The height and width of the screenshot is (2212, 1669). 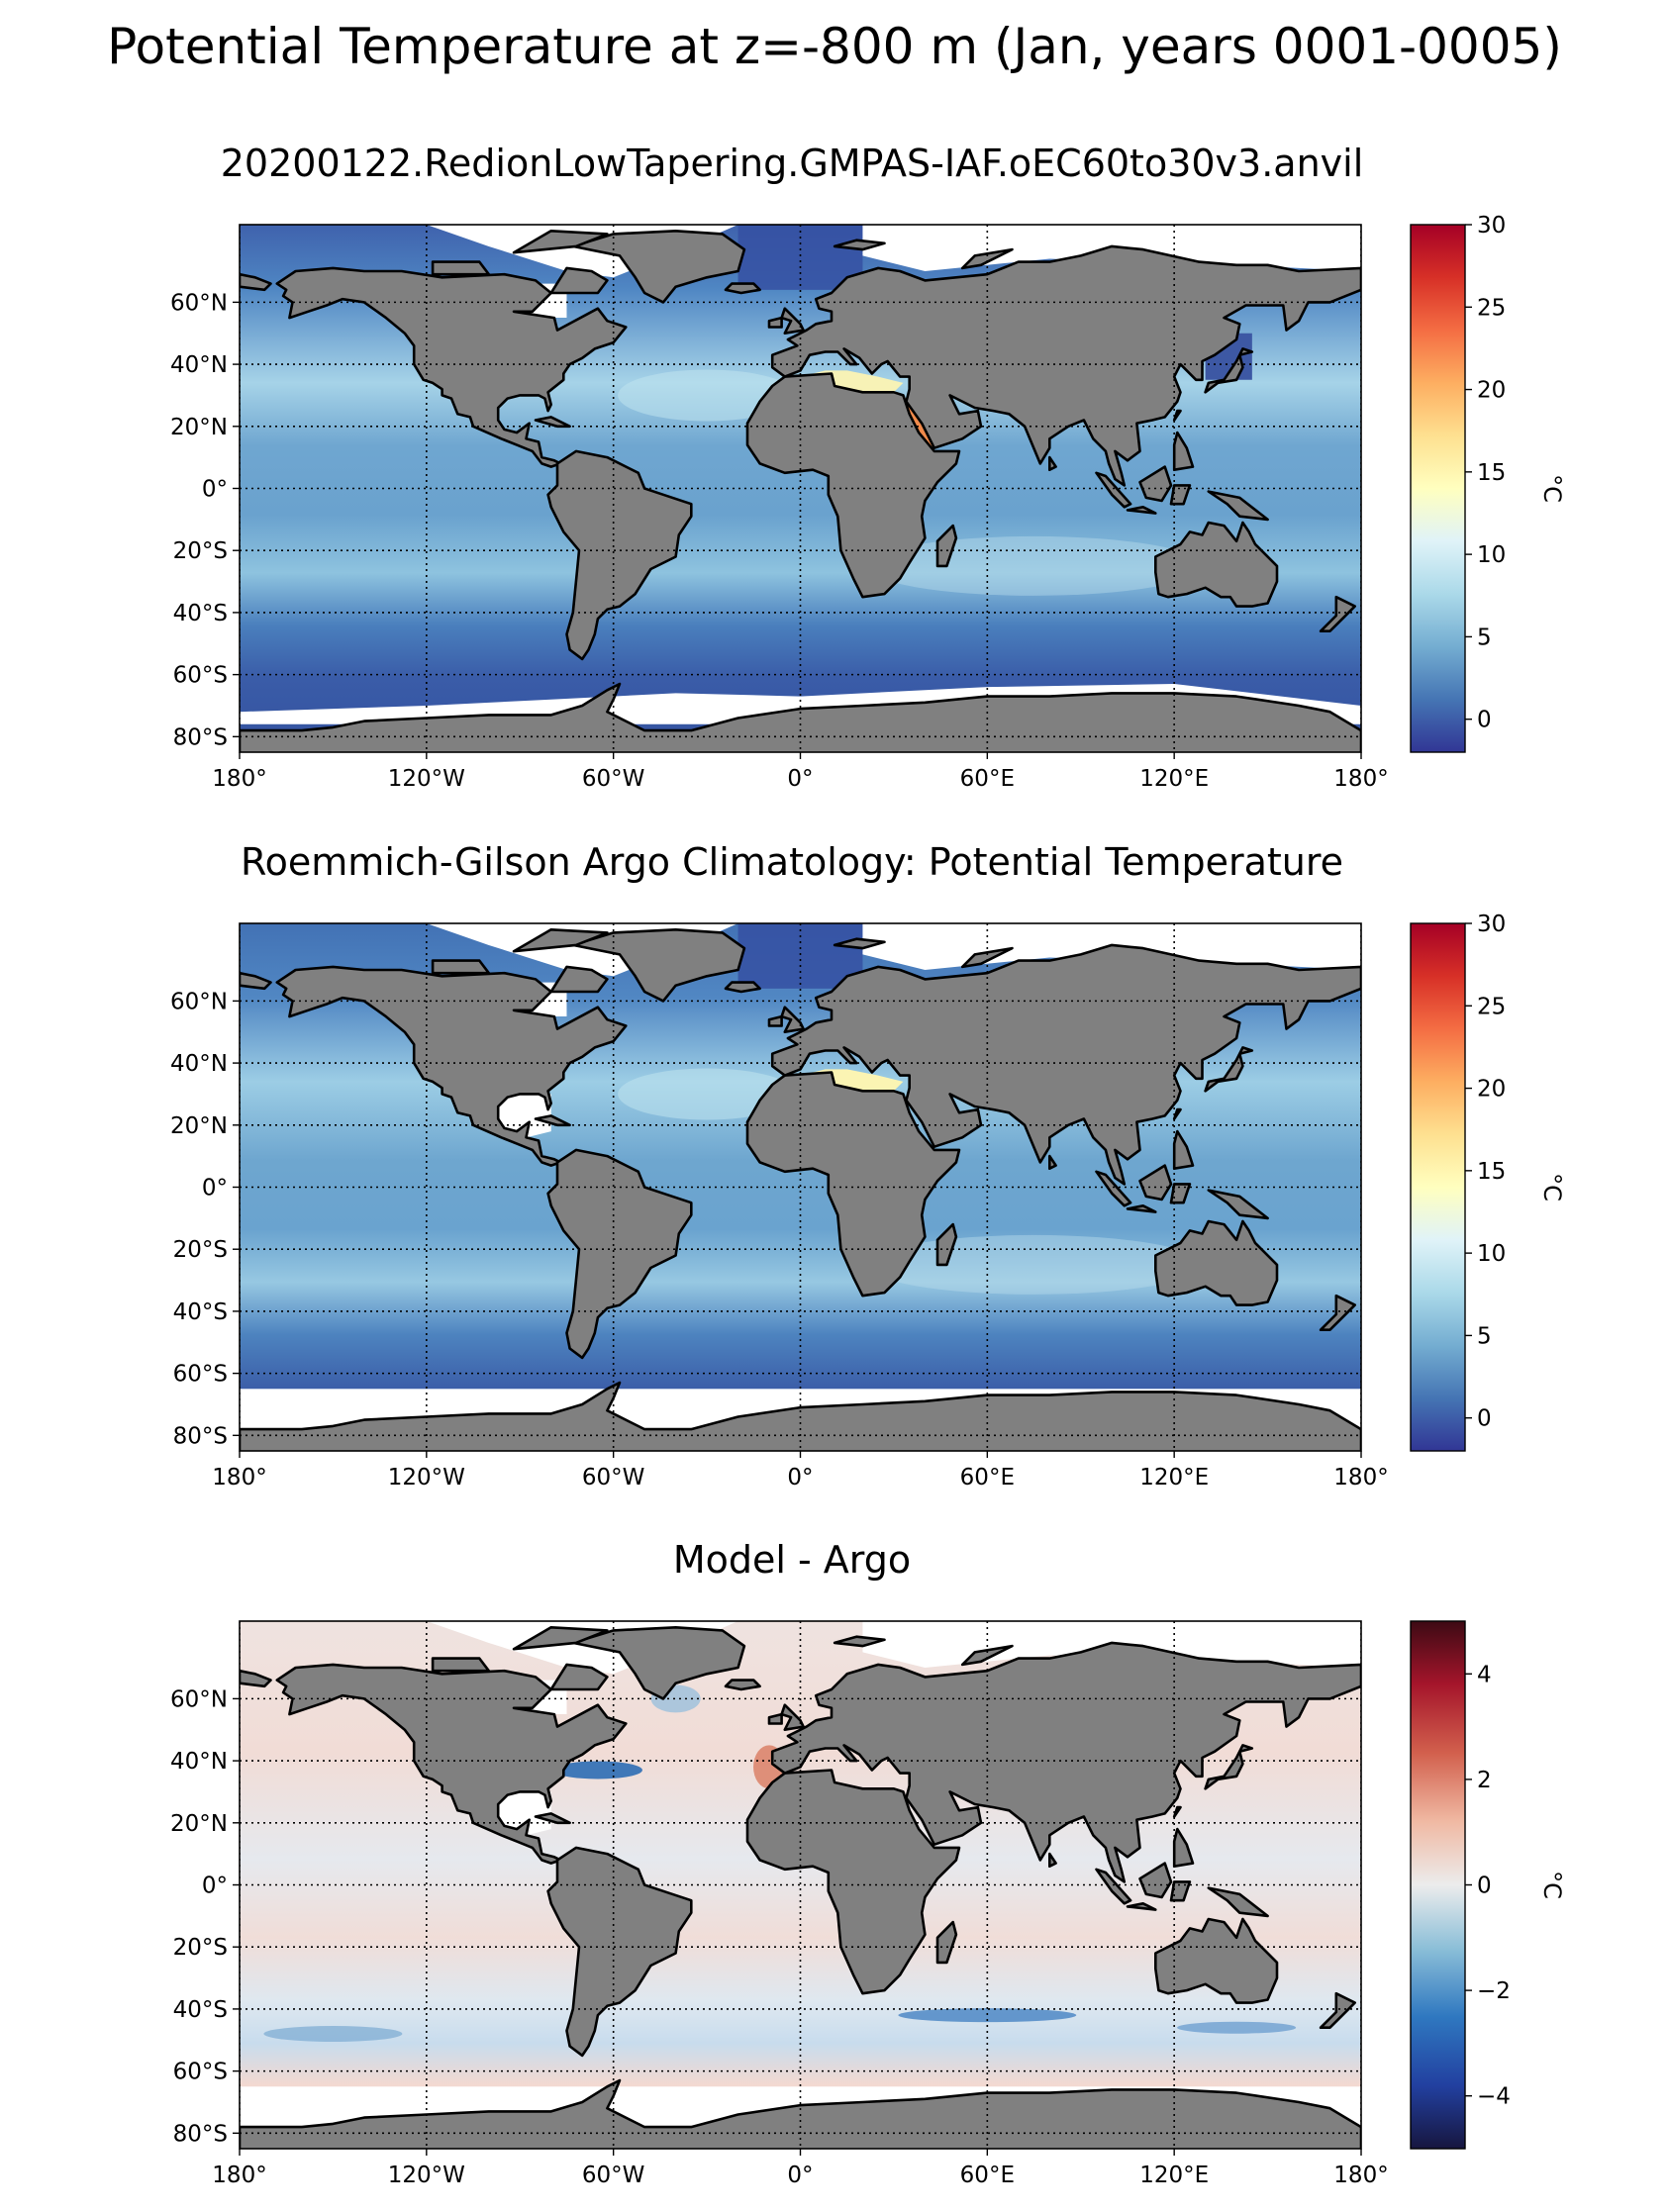 What do you see at coordinates (1155, 484) in the screenshot?
I see `land-borneo` at bounding box center [1155, 484].